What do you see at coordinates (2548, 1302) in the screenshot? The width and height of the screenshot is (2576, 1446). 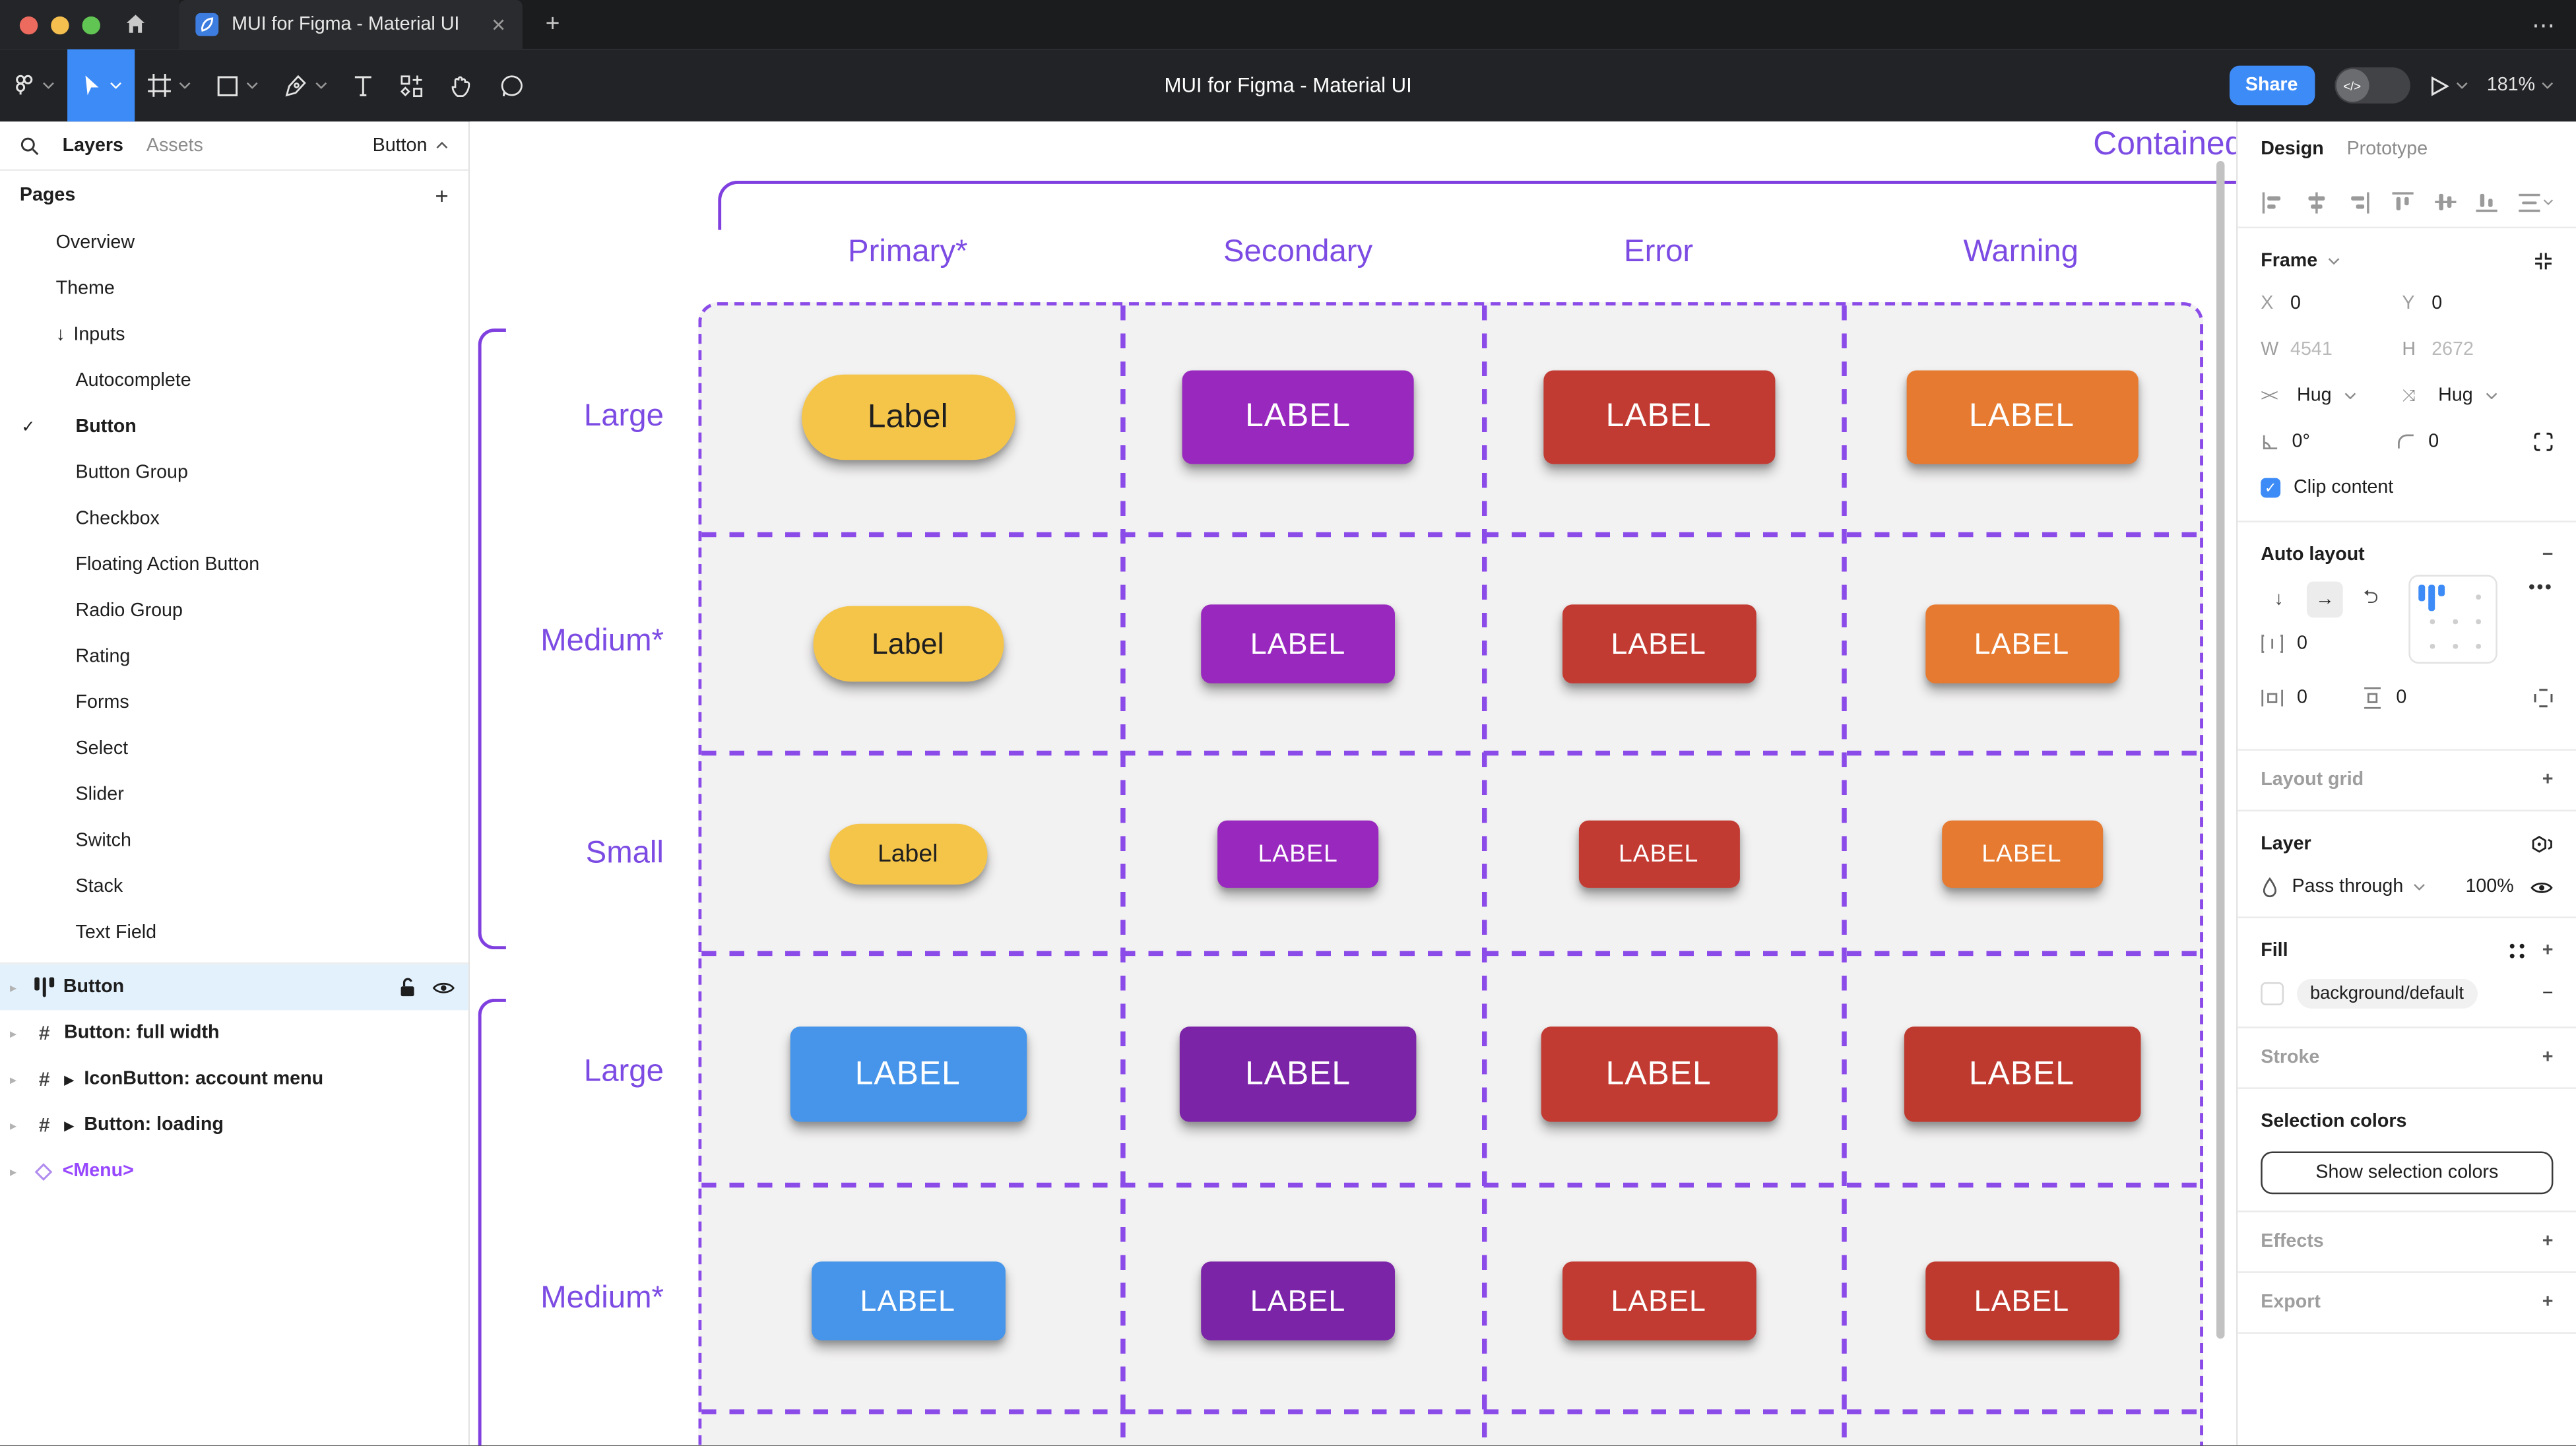 I see `add-export-button: +` at bounding box center [2548, 1302].